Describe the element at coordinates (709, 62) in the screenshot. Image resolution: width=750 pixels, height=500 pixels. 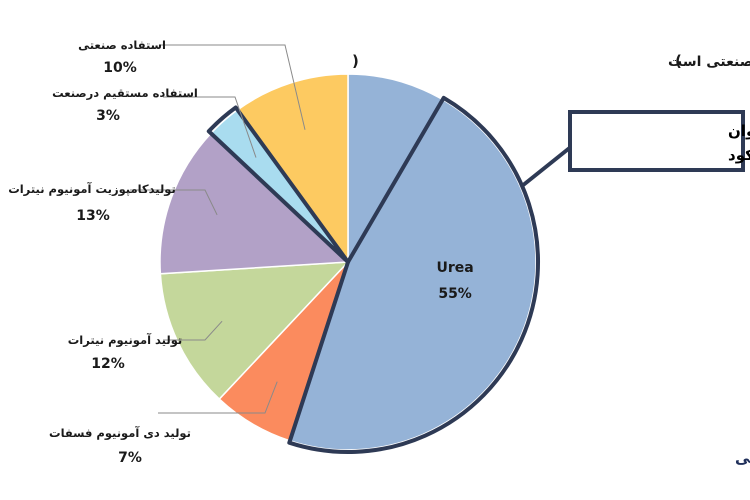
I see `industrial-note-text: 8.4 درصد اوره برای مصارف صنعتی است` at that location.